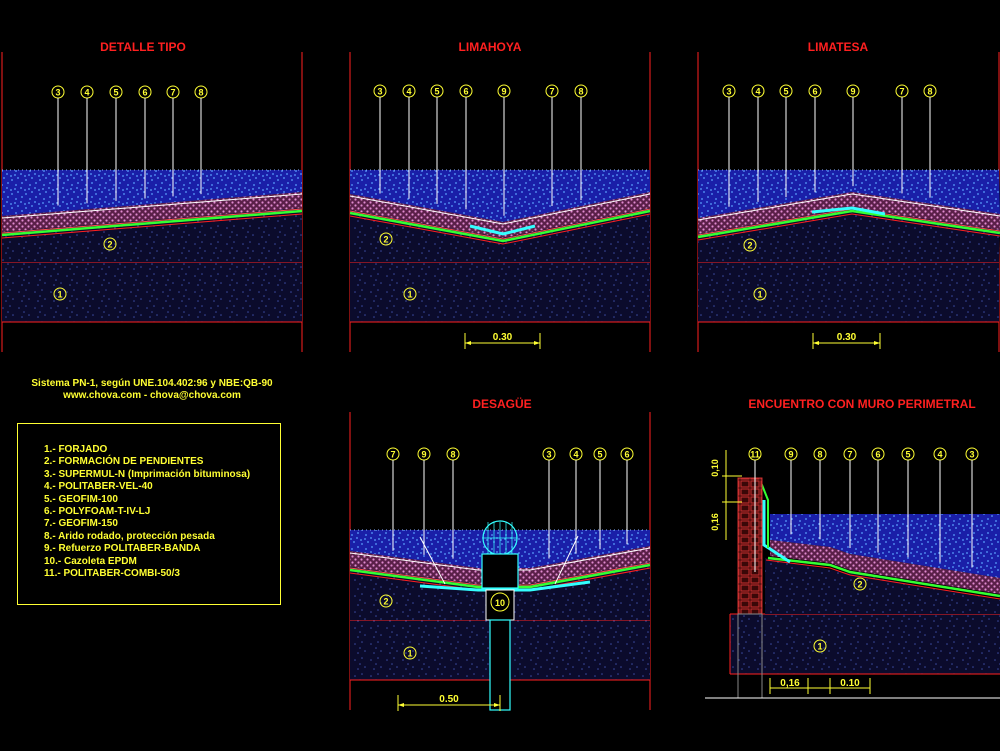 The image size is (1000, 751). I want to click on dimension-label: 0.50, so click(449, 699).